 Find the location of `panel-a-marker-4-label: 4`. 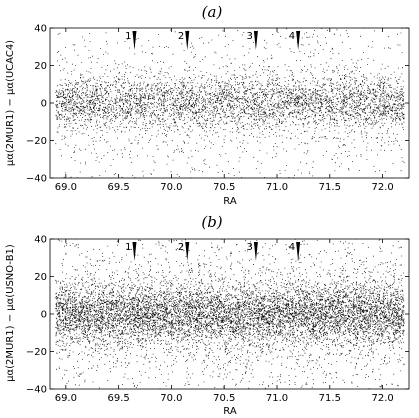

panel-a-marker-4-label: 4 is located at coordinates (292, 36).